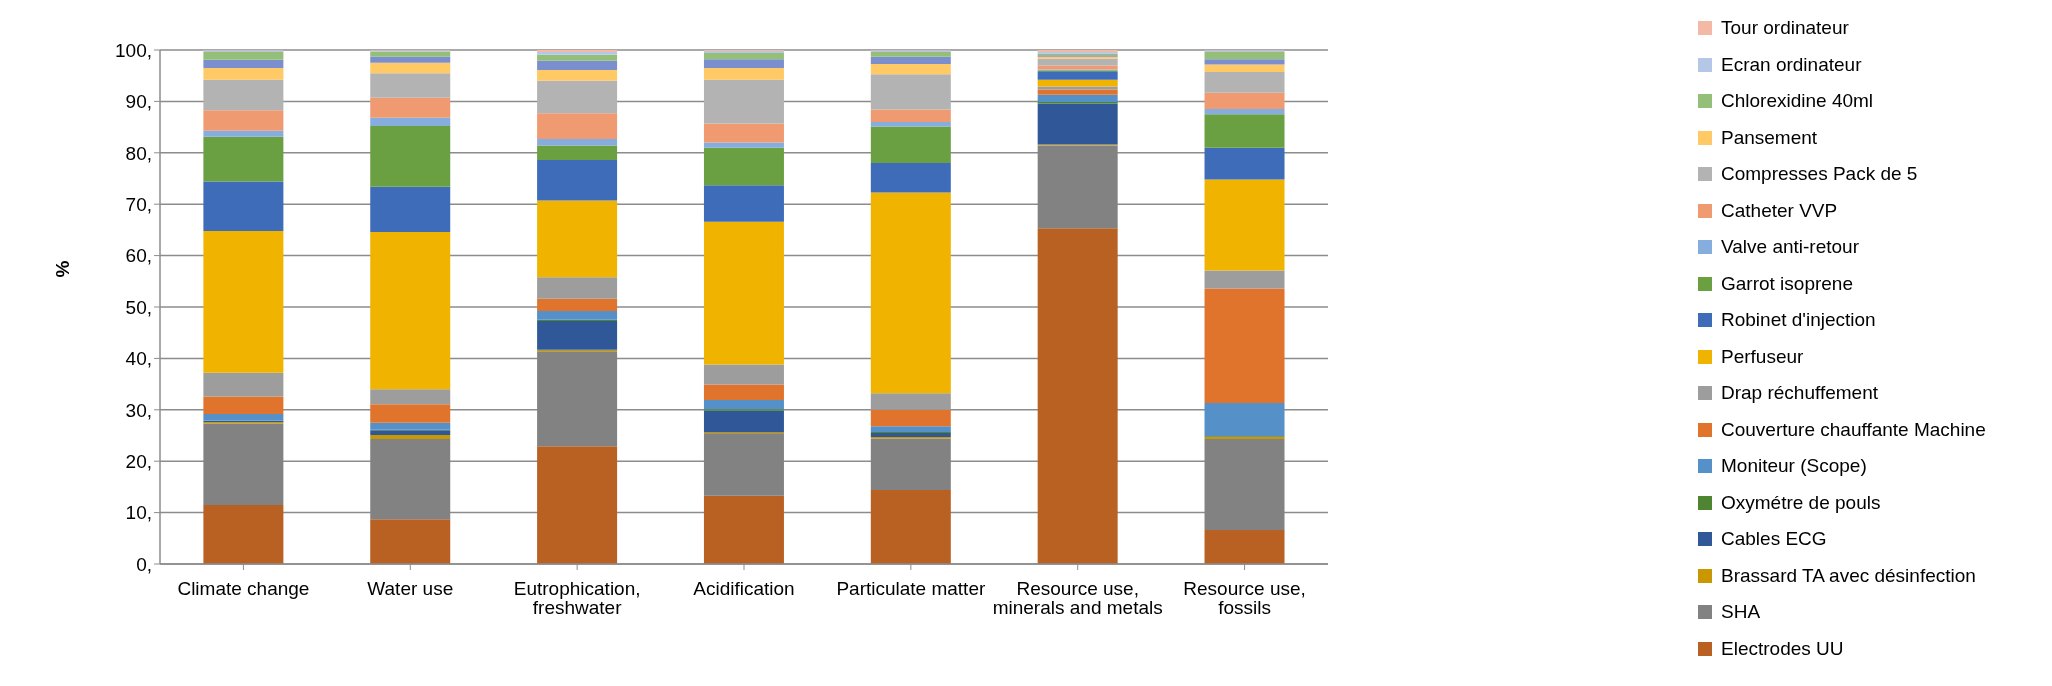  What do you see at coordinates (138, 204) in the screenshot?
I see `y-tick-label: 70,` at bounding box center [138, 204].